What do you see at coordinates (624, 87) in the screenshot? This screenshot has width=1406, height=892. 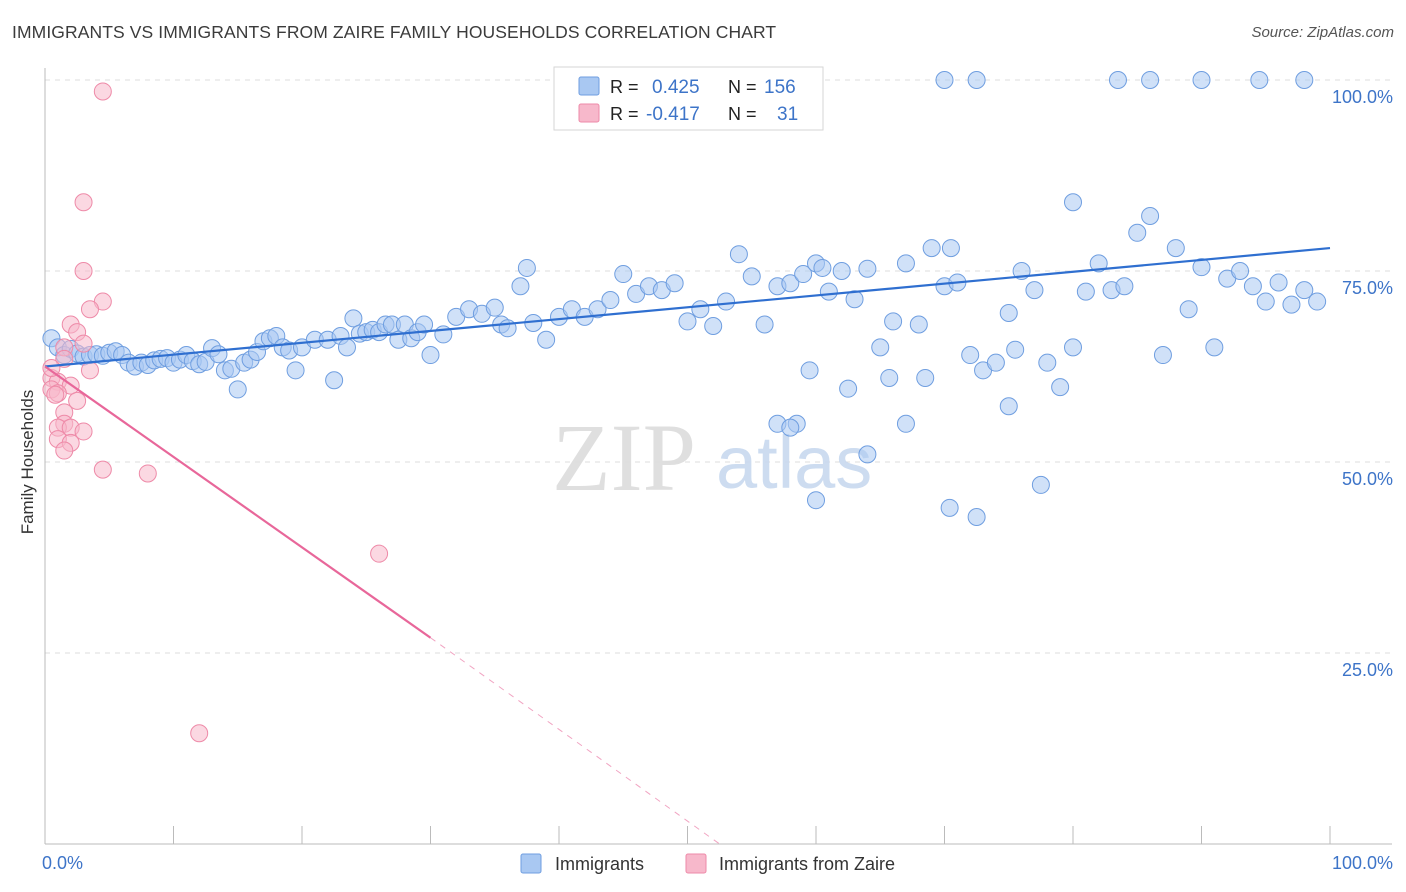 I see `legend-r-label-blue: R =` at bounding box center [624, 87].